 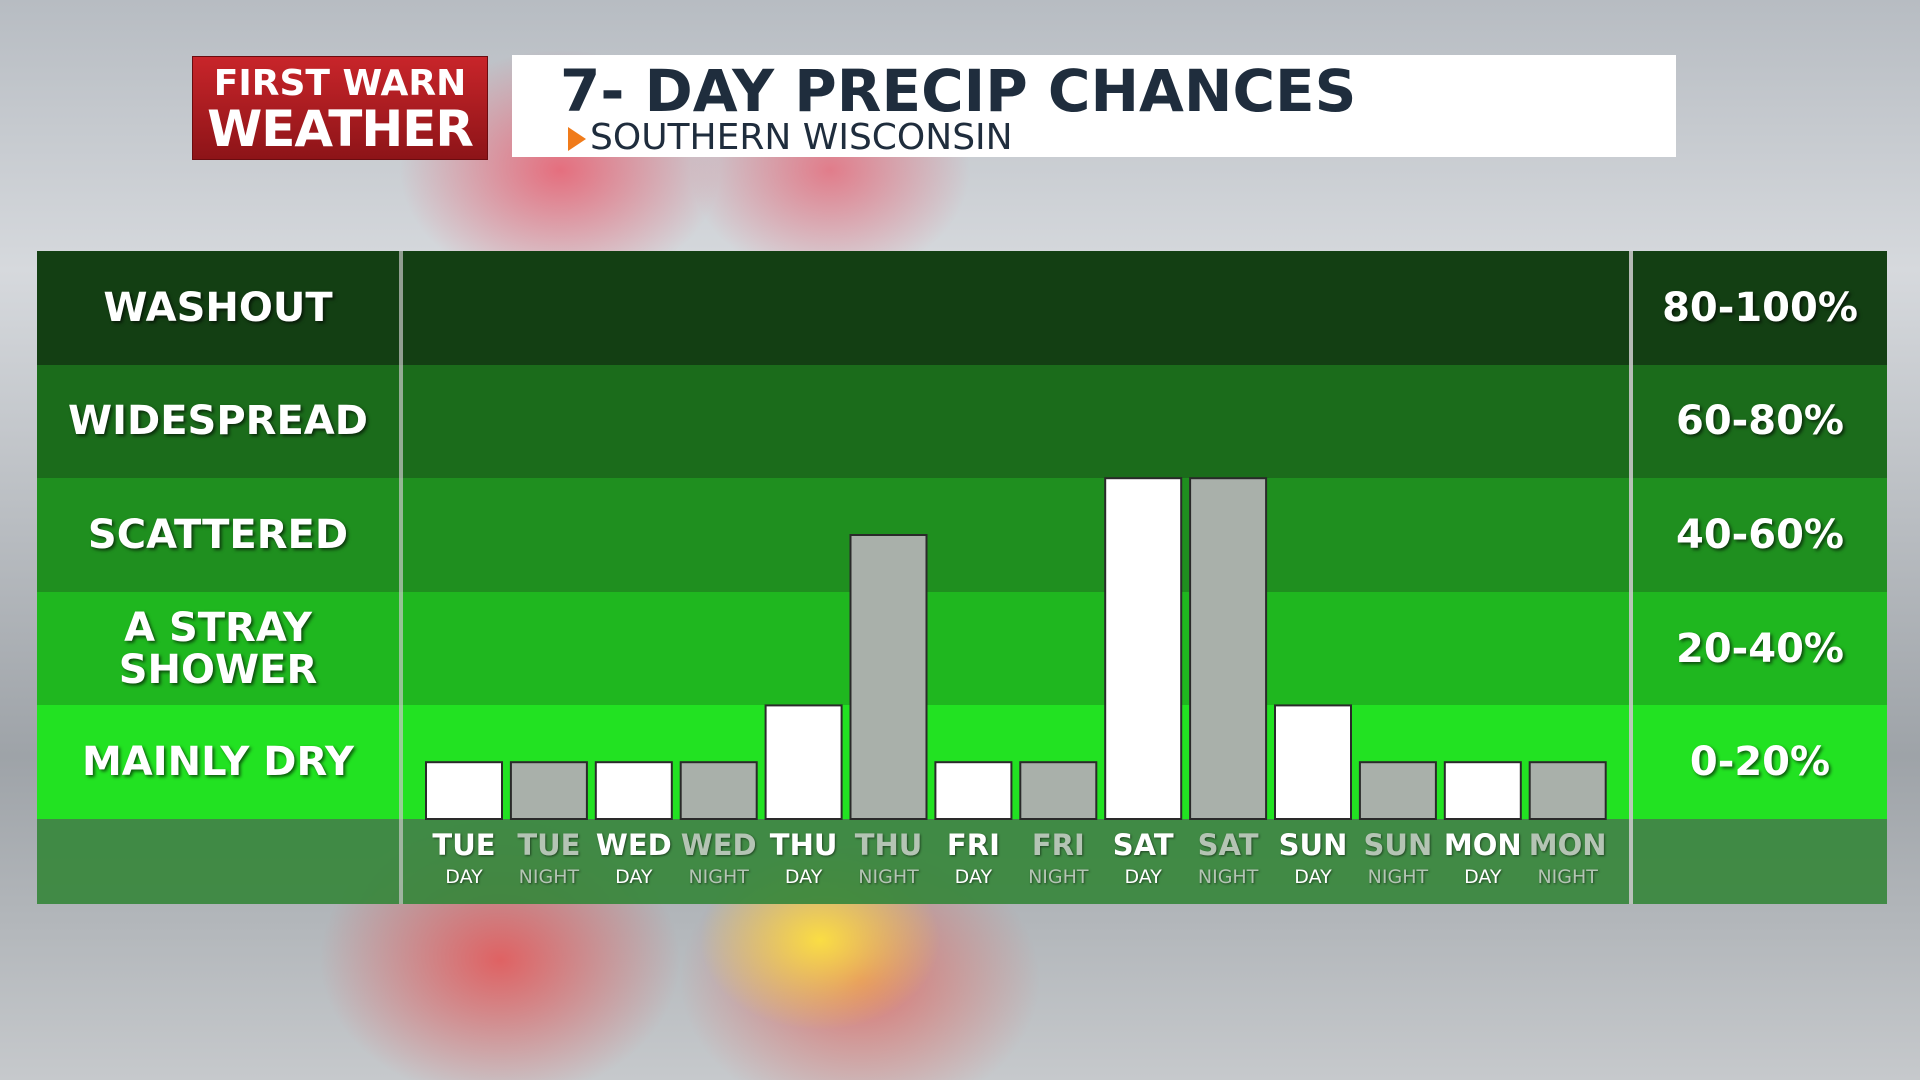 What do you see at coordinates (962, 648) in the screenshot?
I see `band: A STRAY SHOWER 20-40%` at bounding box center [962, 648].